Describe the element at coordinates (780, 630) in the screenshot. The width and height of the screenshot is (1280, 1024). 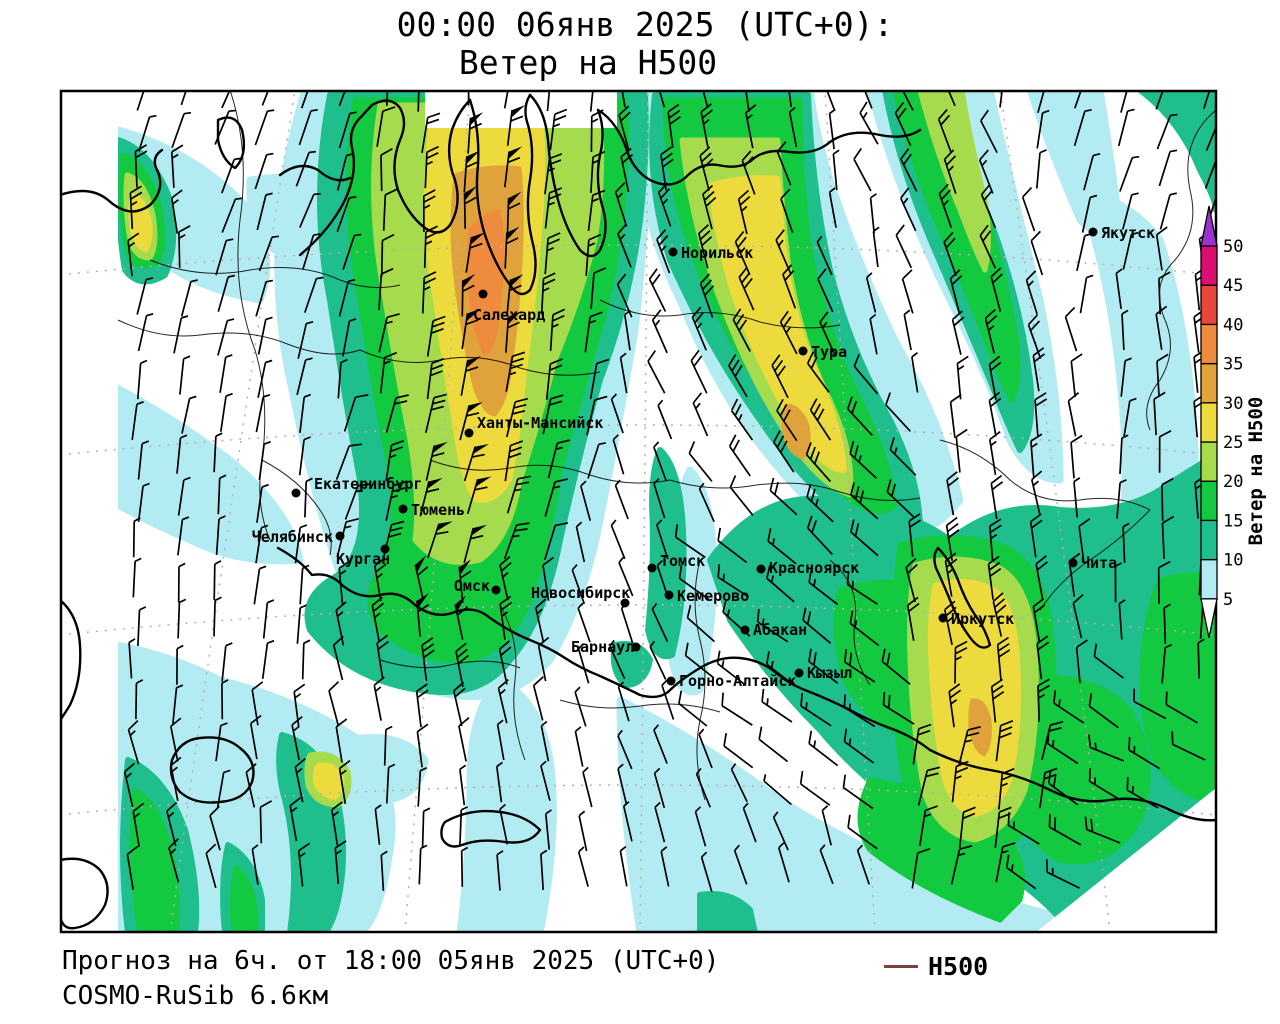
I see `city-label: Абакан` at that location.